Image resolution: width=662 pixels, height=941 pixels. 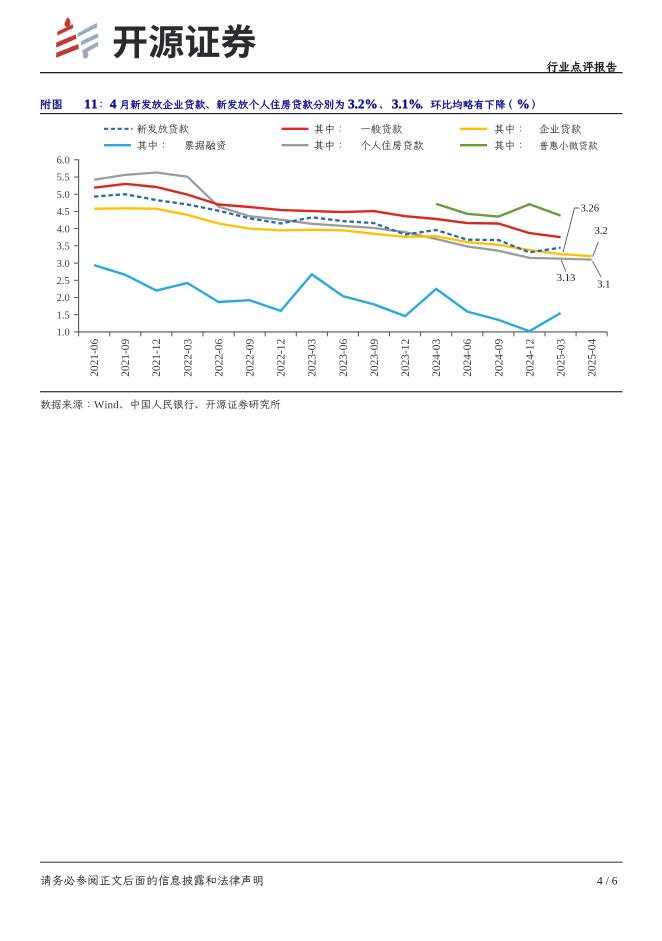 I want to click on svg-text: 5.0, so click(x=63, y=195).